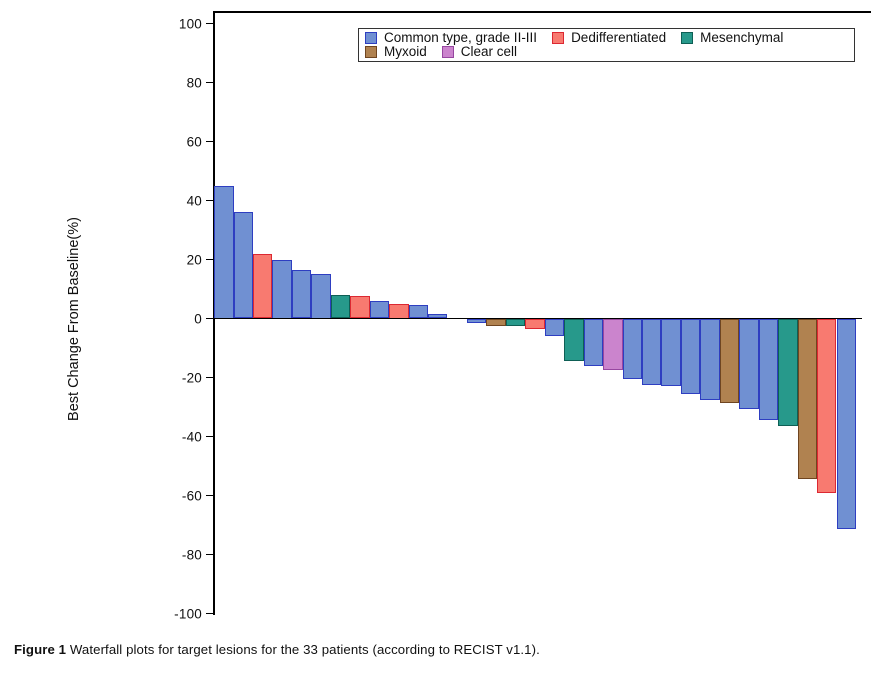  Describe the element at coordinates (191, 377) in the screenshot. I see `y-tick-label: -20` at that location.